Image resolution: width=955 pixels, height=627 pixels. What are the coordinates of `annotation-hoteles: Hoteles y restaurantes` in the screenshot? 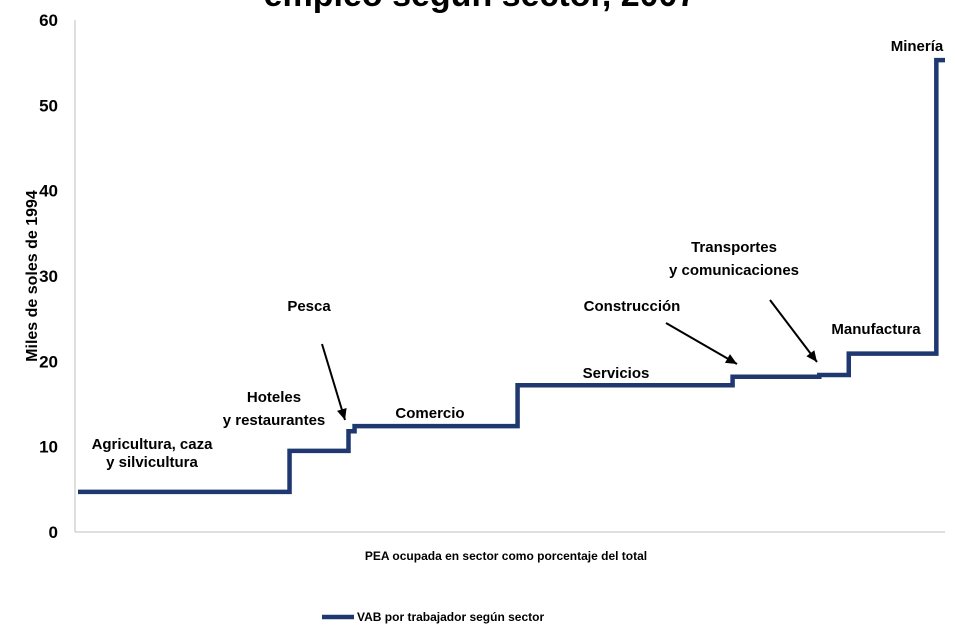 It's located at (274, 409).